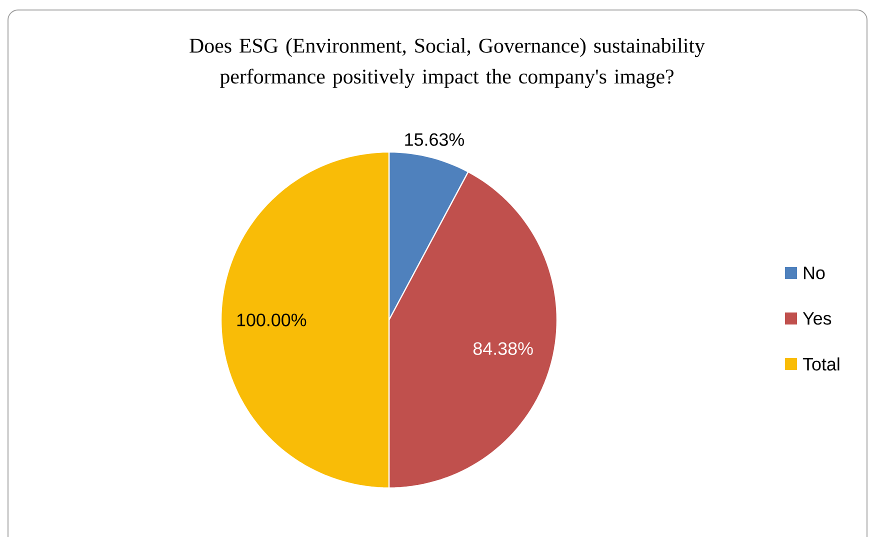 The width and height of the screenshot is (869, 537). What do you see at coordinates (434, 139) in the screenshot?
I see `data-label: 15.63%` at bounding box center [434, 139].